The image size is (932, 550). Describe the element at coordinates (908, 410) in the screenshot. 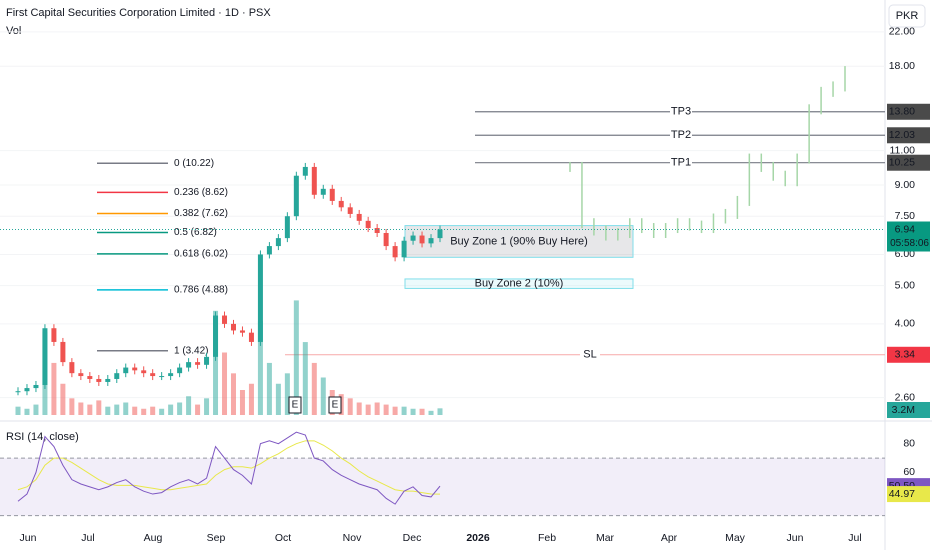

I see `volume-tag` at that location.